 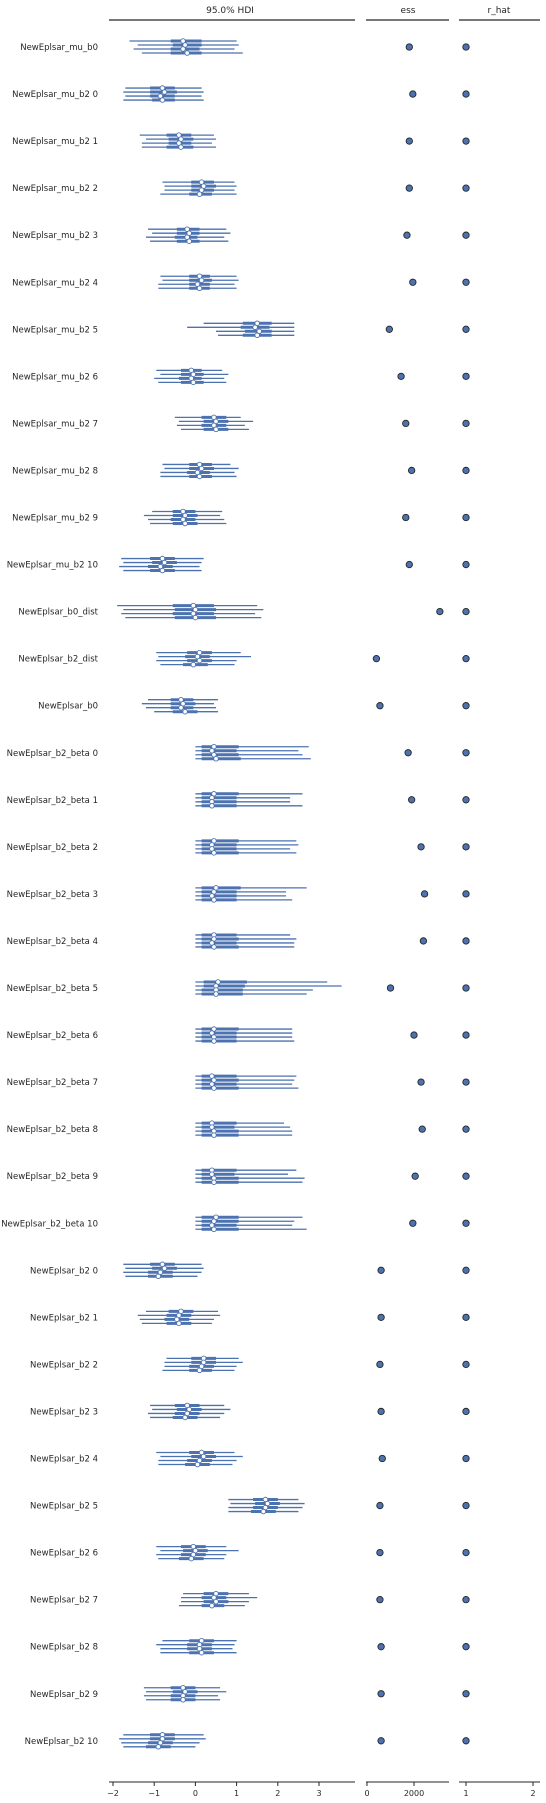 I want to click on variable-label: NewEplsar_b2_beta 0, so click(x=52, y=754).